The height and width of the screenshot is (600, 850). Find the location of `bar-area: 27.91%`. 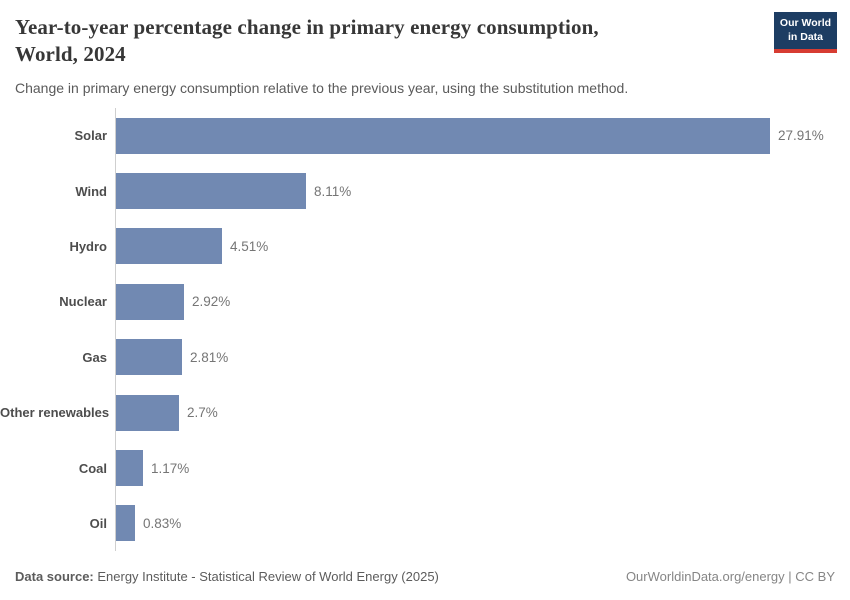

bar-area: 27.91% is located at coordinates (482, 136).